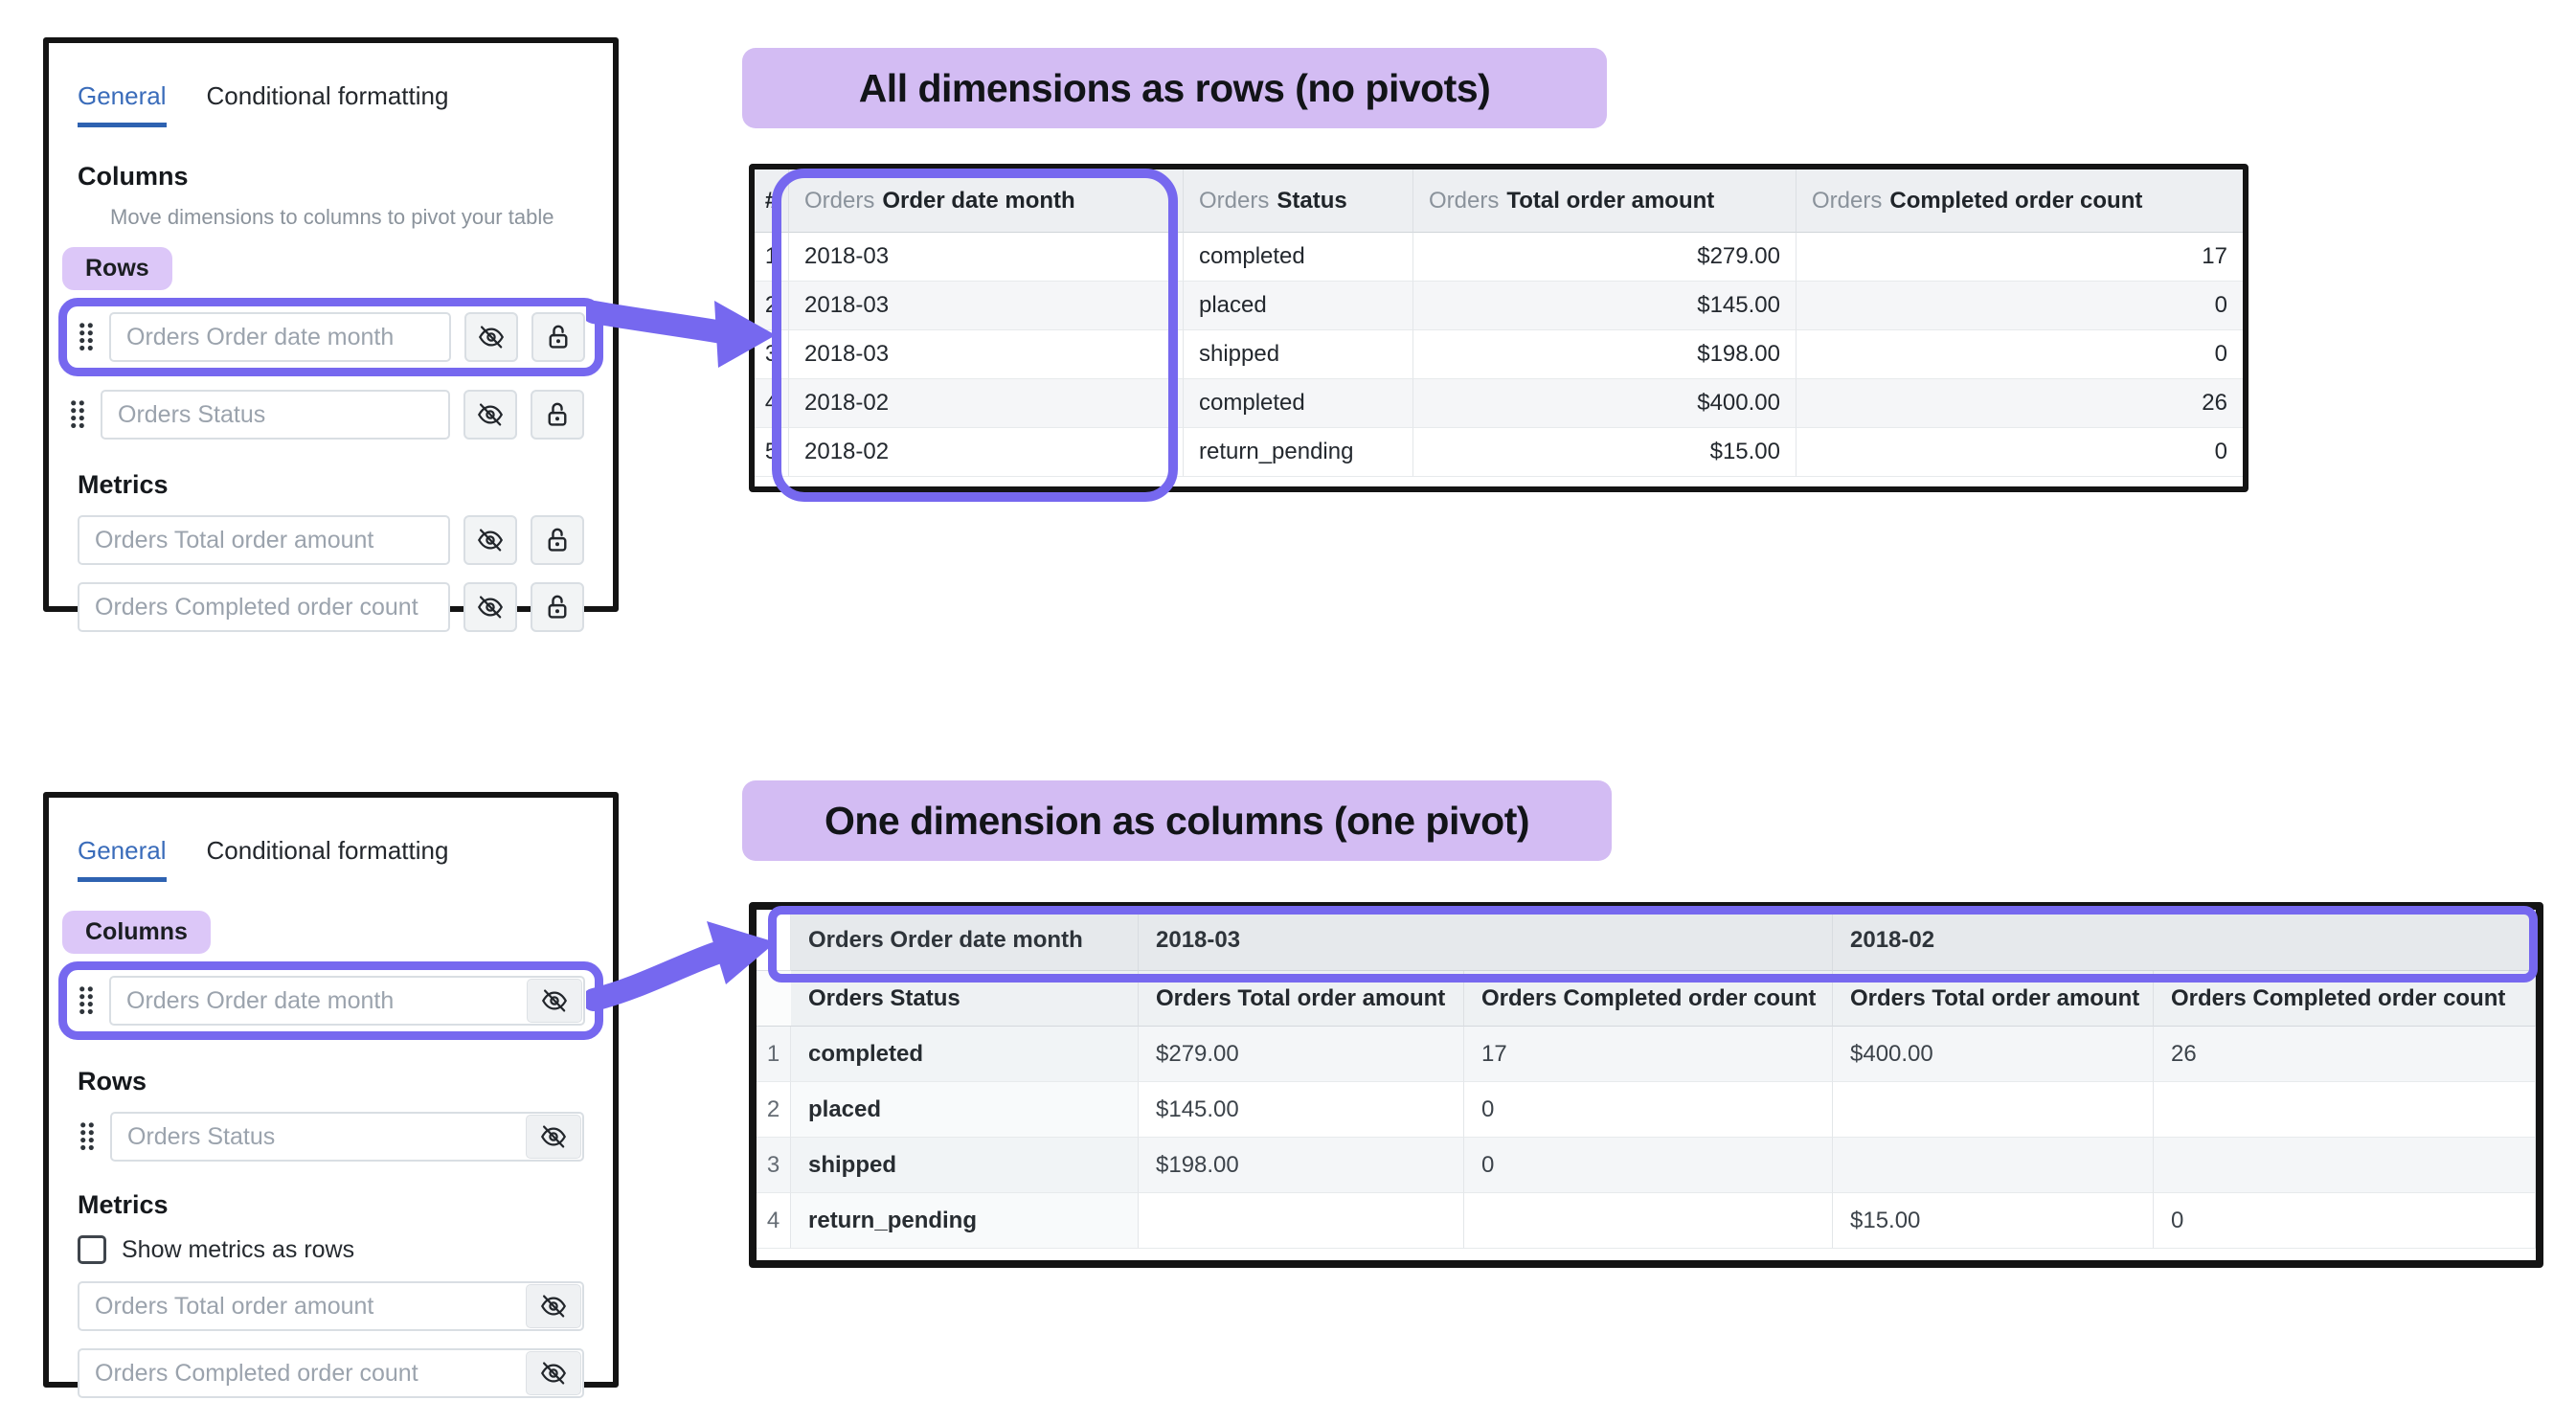 The width and height of the screenshot is (2576, 1423). I want to click on table-cell: $15.00, so click(1994, 1221).